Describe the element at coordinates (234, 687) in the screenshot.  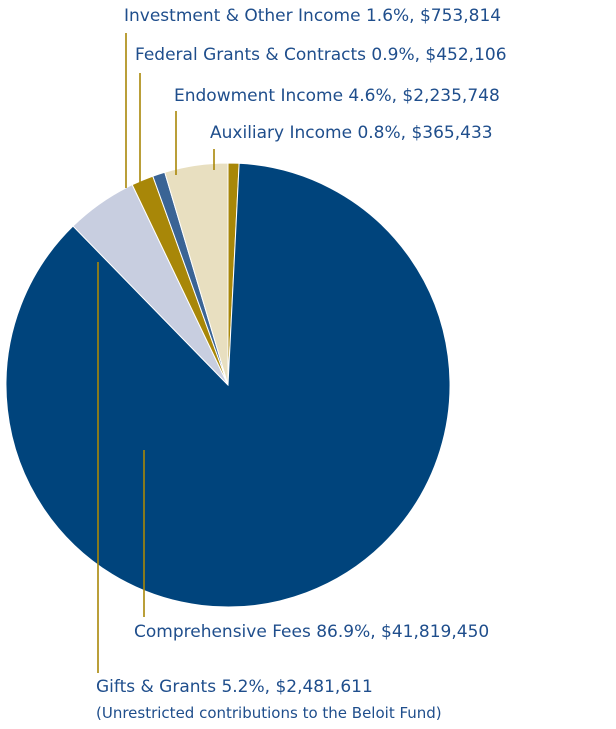
I see `label-gifts: Gifts & Grants 5.2%, $2,481,611` at that location.